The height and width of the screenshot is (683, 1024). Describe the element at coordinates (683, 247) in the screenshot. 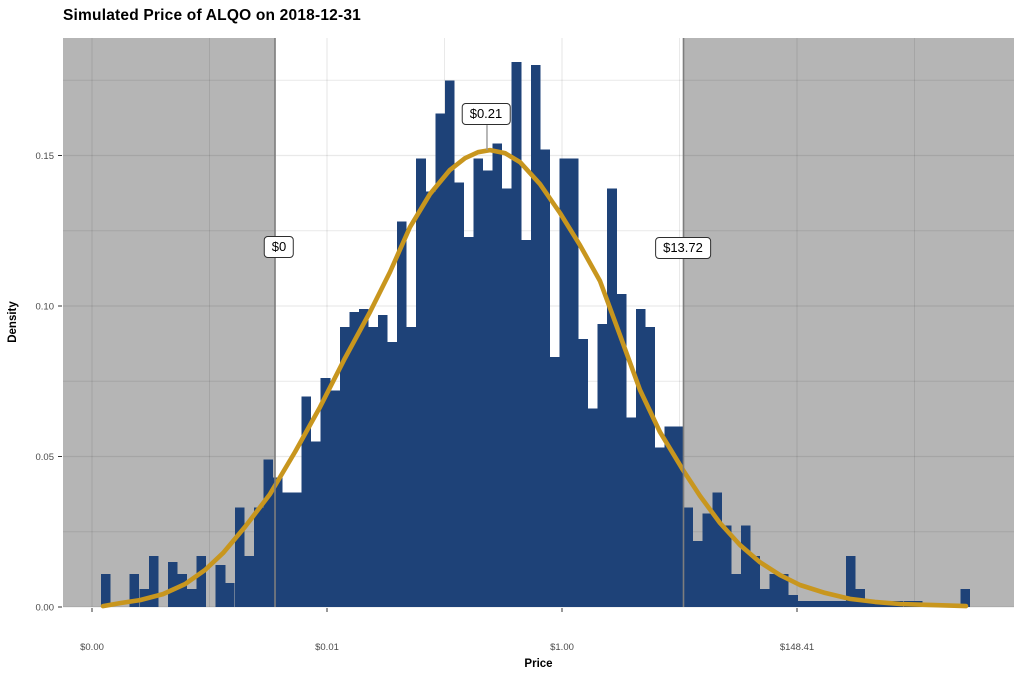

I see `annotation-label-upper-bound: $13.72` at that location.